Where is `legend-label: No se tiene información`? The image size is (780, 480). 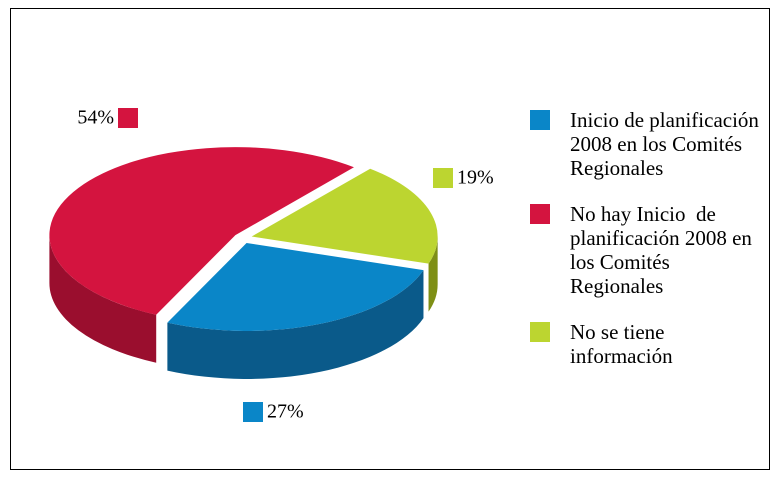 legend-label: No se tiene información is located at coordinates (621, 344).